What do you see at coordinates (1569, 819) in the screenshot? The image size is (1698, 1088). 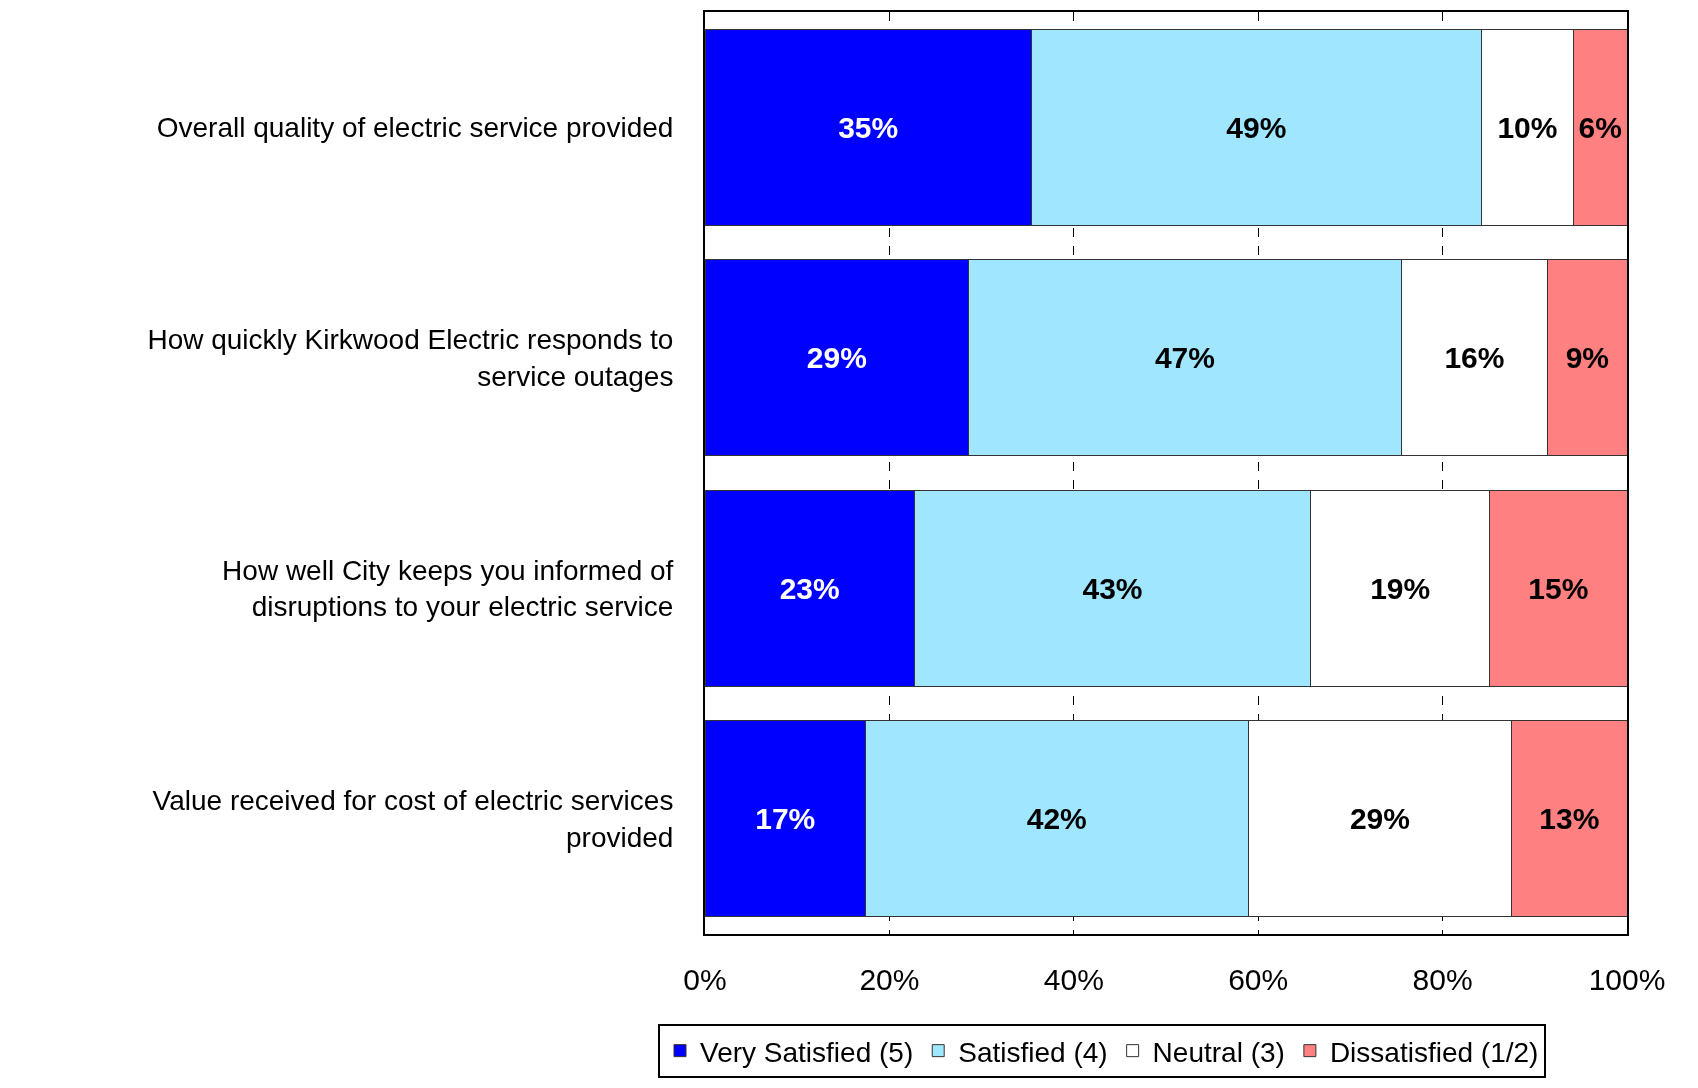 I see `data-label: 13%` at bounding box center [1569, 819].